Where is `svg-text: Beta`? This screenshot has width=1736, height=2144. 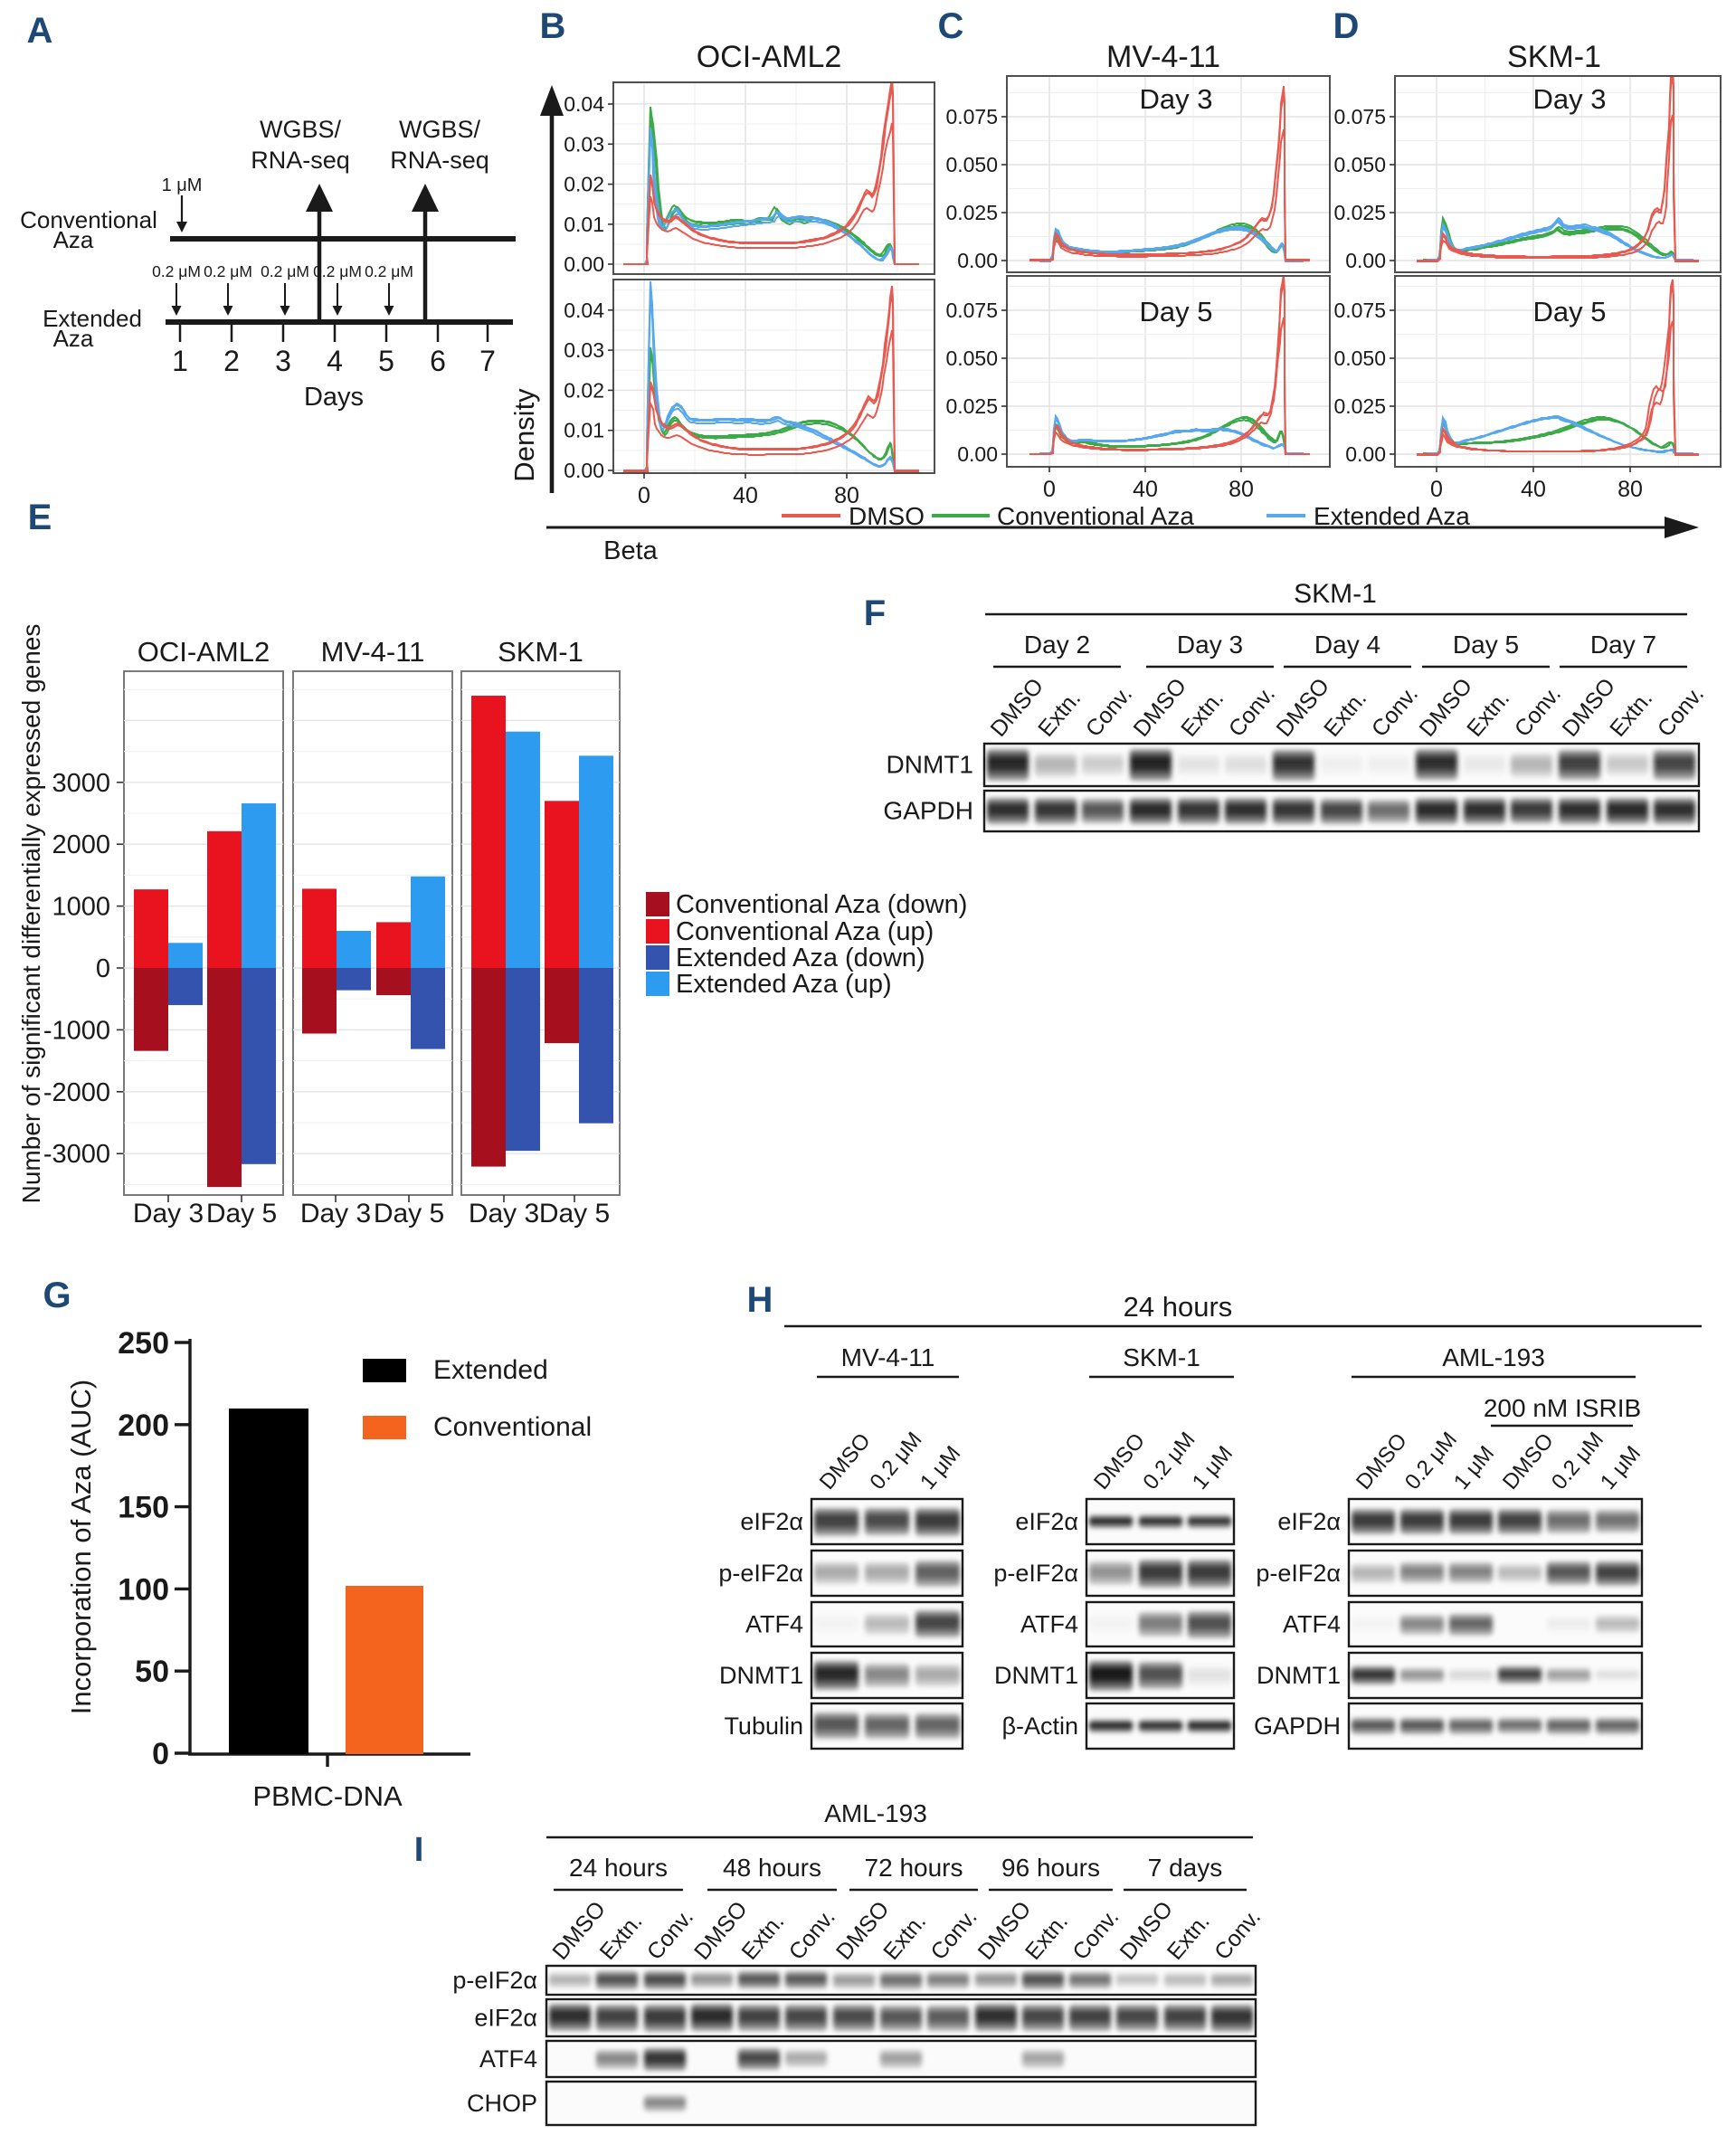 svg-text: Beta is located at coordinates (631, 550).